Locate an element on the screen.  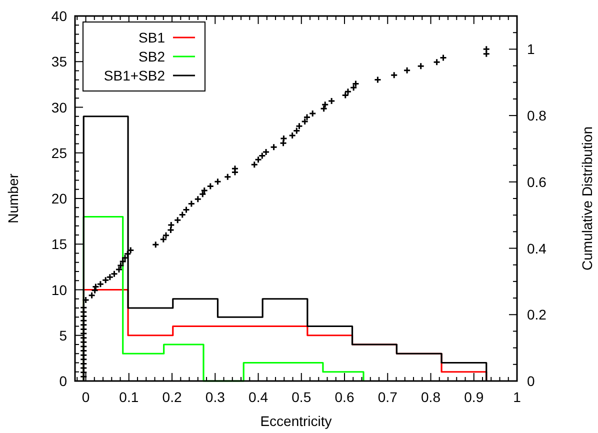
y-tick-label: 25 is located at coordinates (59, 152).